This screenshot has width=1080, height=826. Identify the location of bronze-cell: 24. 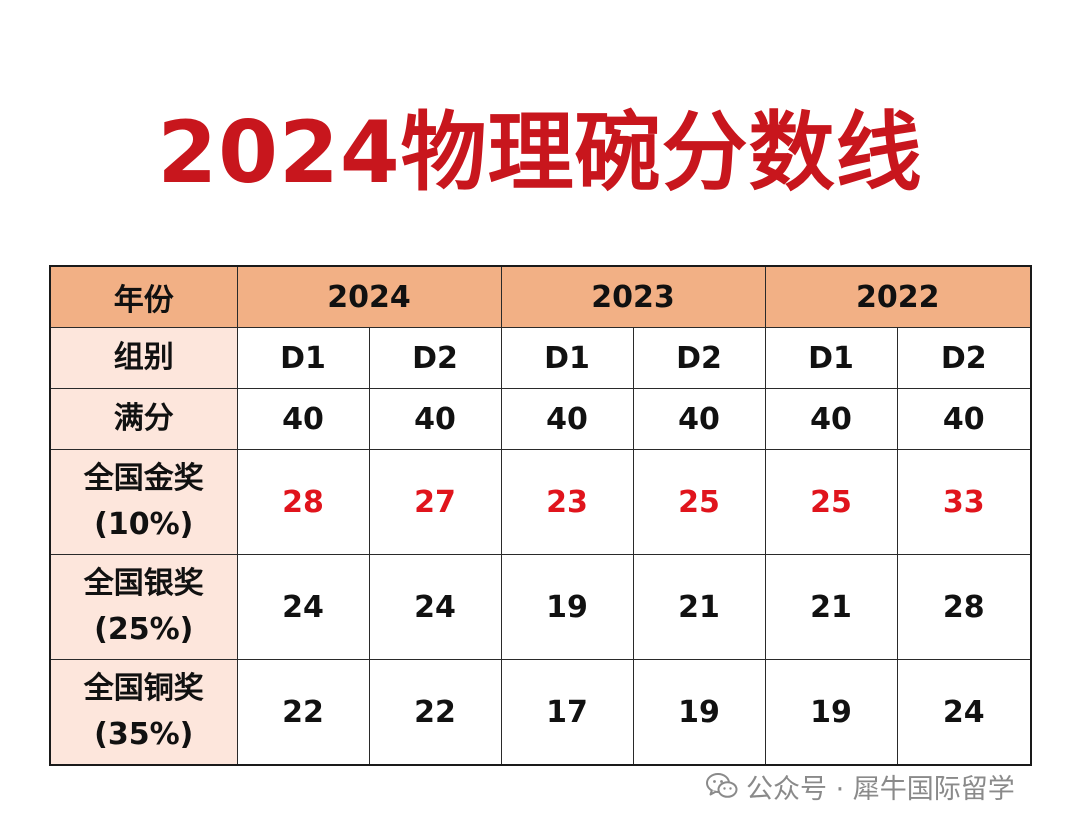
(964, 712).